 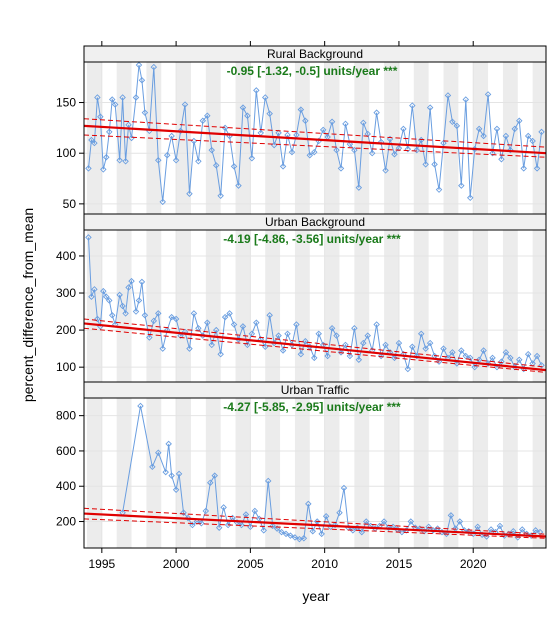 I want to click on x-tick-label: 2005, so click(x=250, y=564).